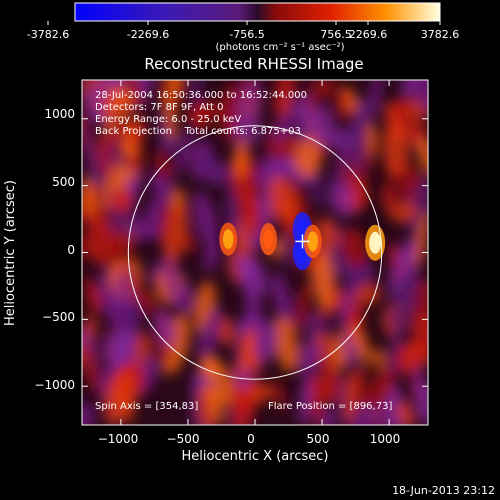 The width and height of the screenshot is (500, 500). What do you see at coordinates (58, 317) in the screenshot?
I see `y-tick-label: −500` at bounding box center [58, 317].